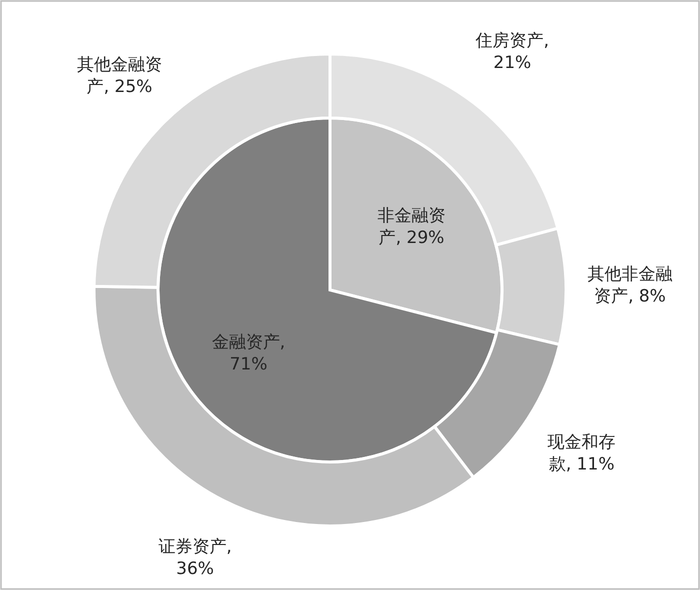  What do you see at coordinates (195, 557) in the screenshot?
I see `slice-label: 证券资产, 36%` at bounding box center [195, 557].